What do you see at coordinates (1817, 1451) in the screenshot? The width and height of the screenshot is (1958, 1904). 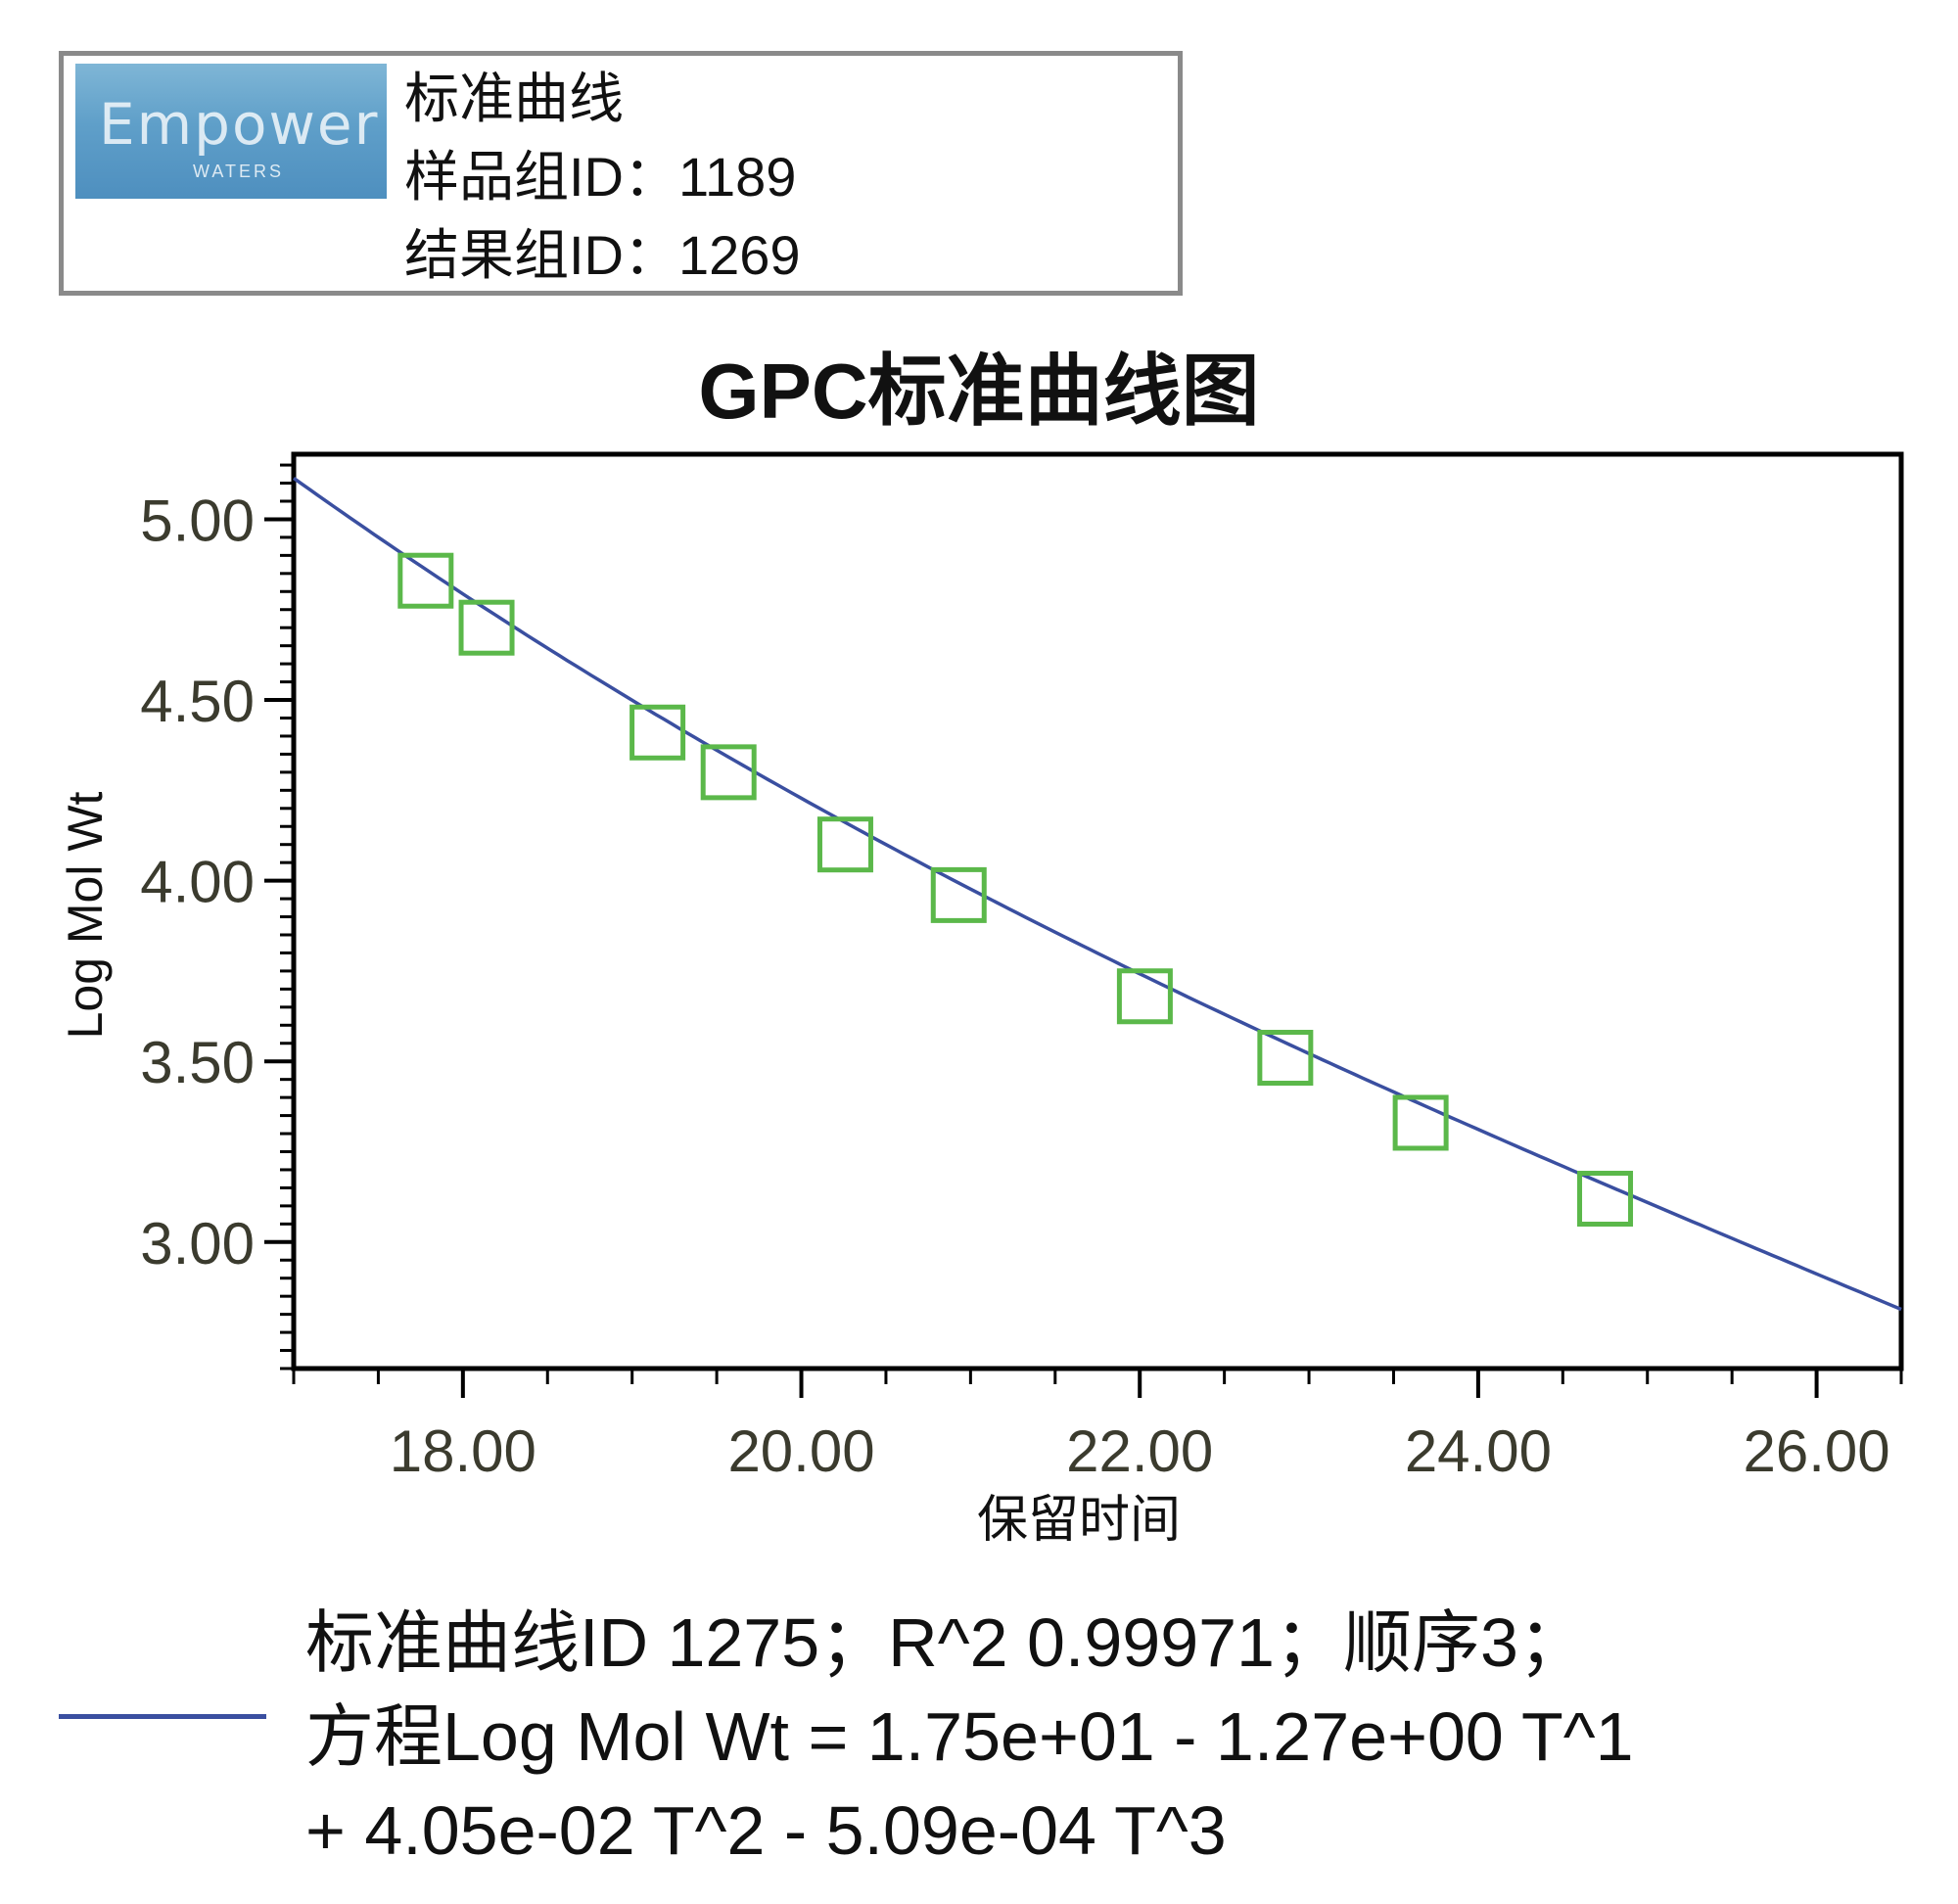 I see `x-tick-label: 26.00` at bounding box center [1817, 1451].